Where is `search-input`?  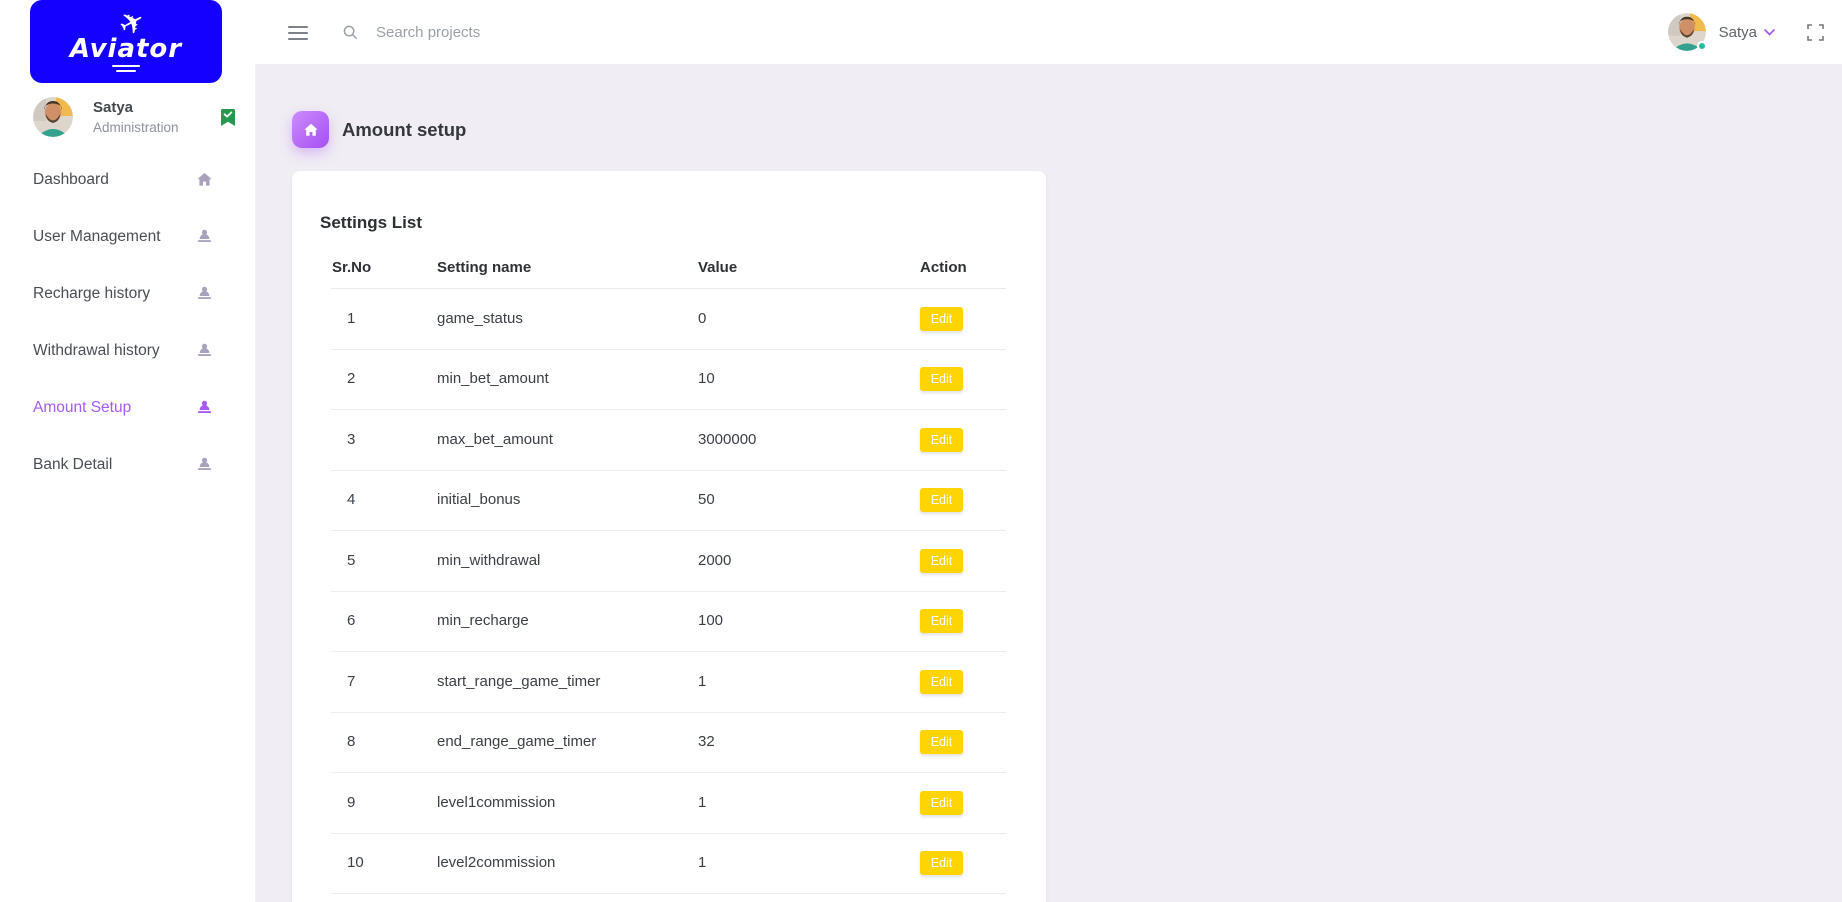
search-input is located at coordinates (586, 32).